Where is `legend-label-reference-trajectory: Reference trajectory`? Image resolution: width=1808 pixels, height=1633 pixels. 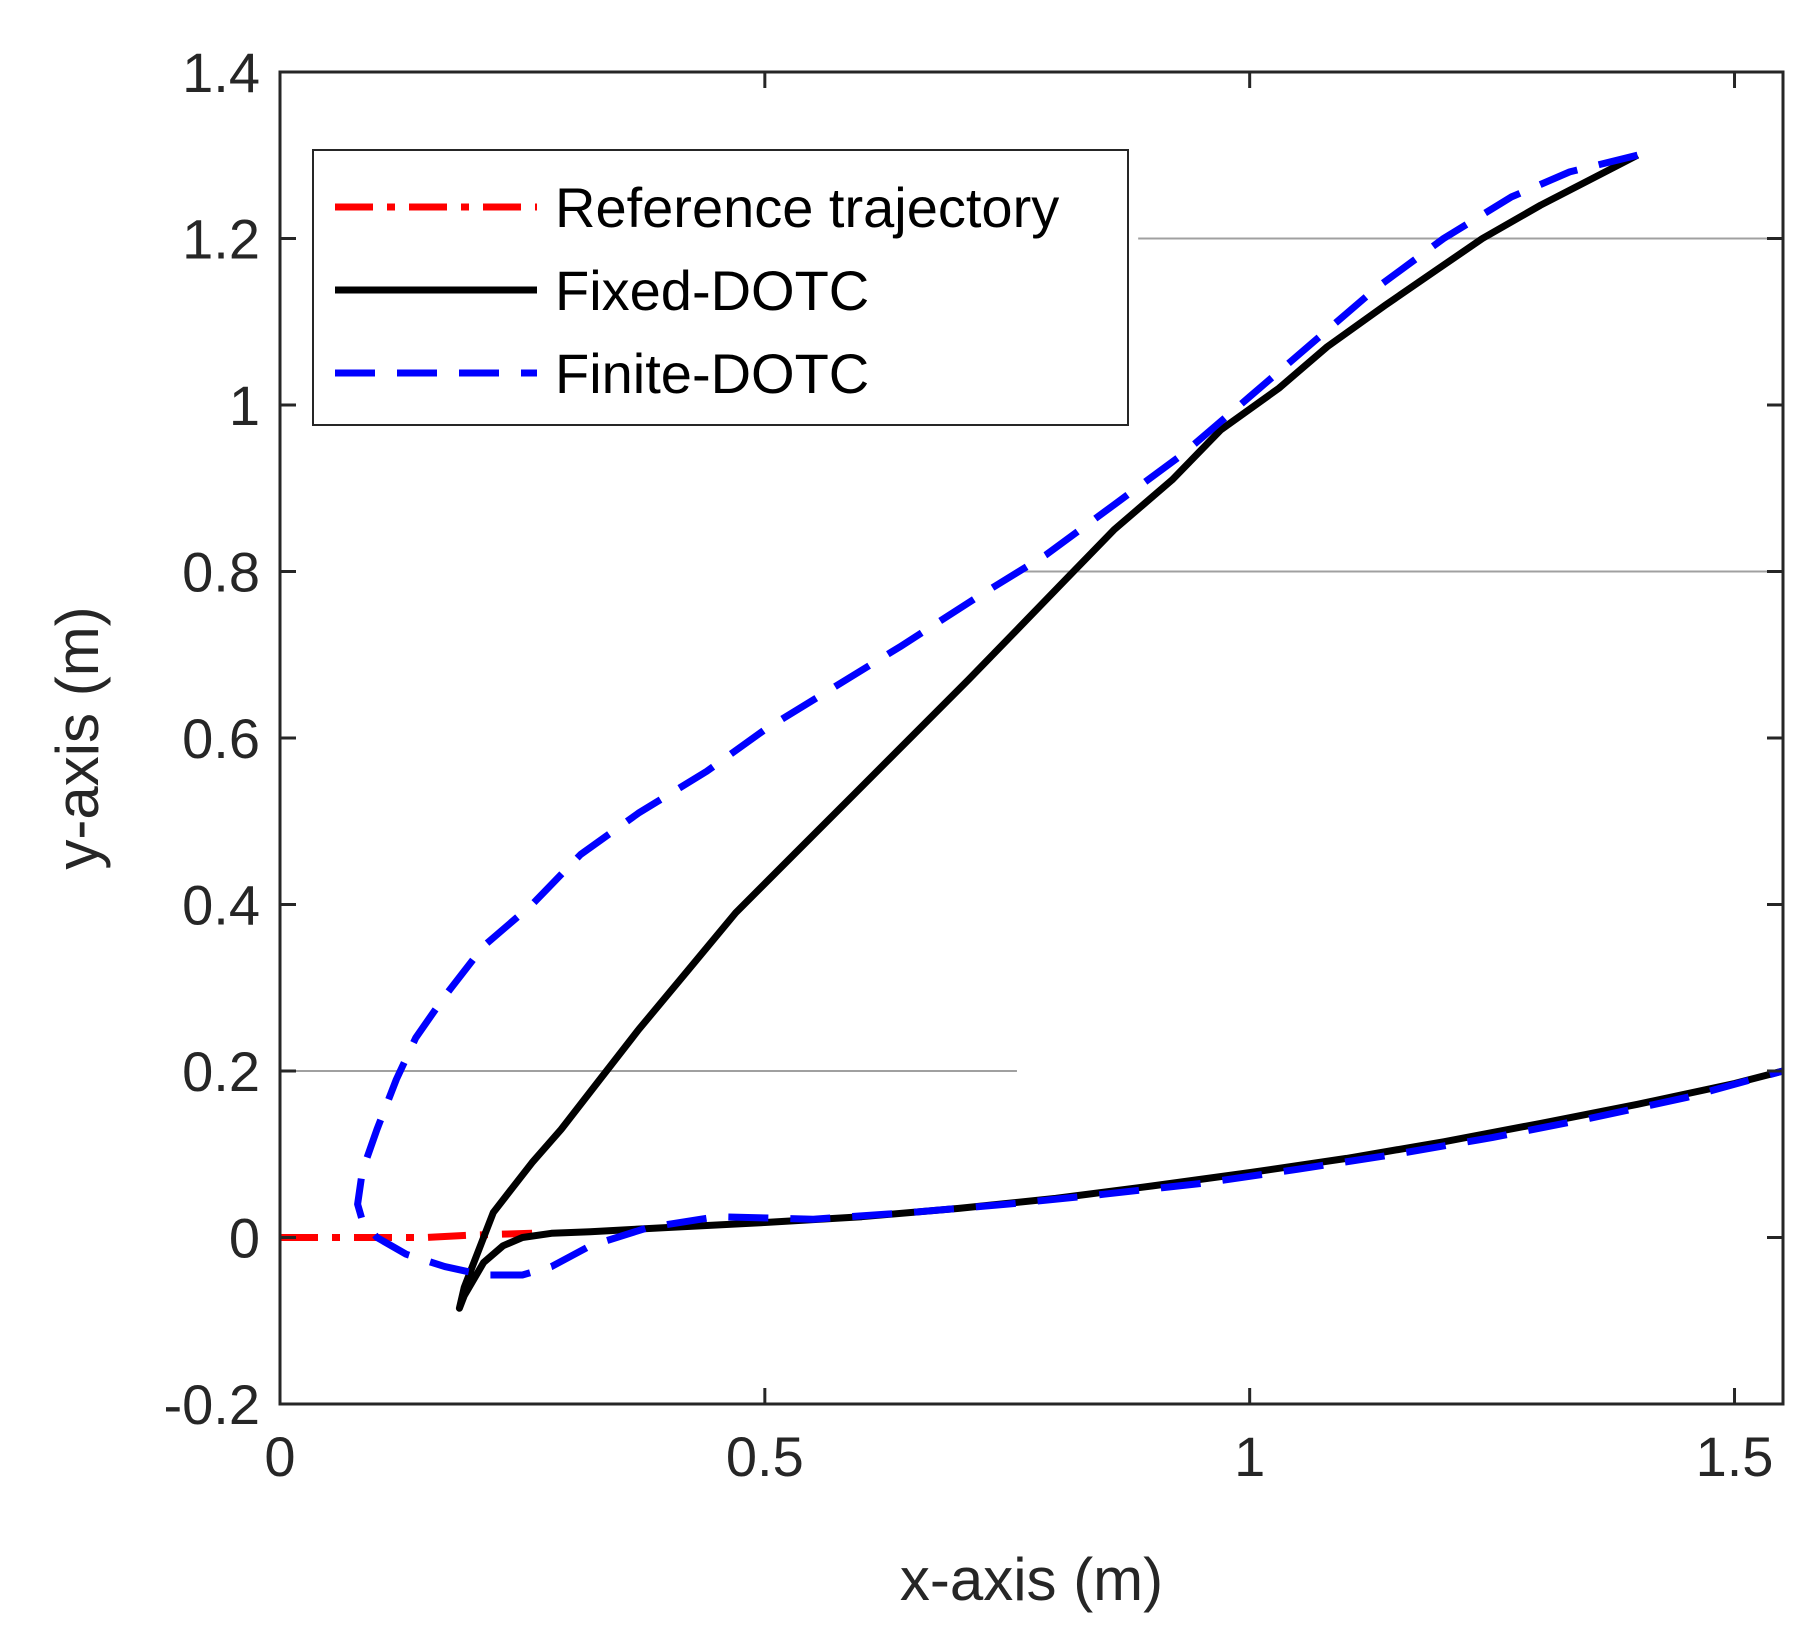
legend-label-reference-trajectory: Reference trajectory is located at coordinates (807, 207).